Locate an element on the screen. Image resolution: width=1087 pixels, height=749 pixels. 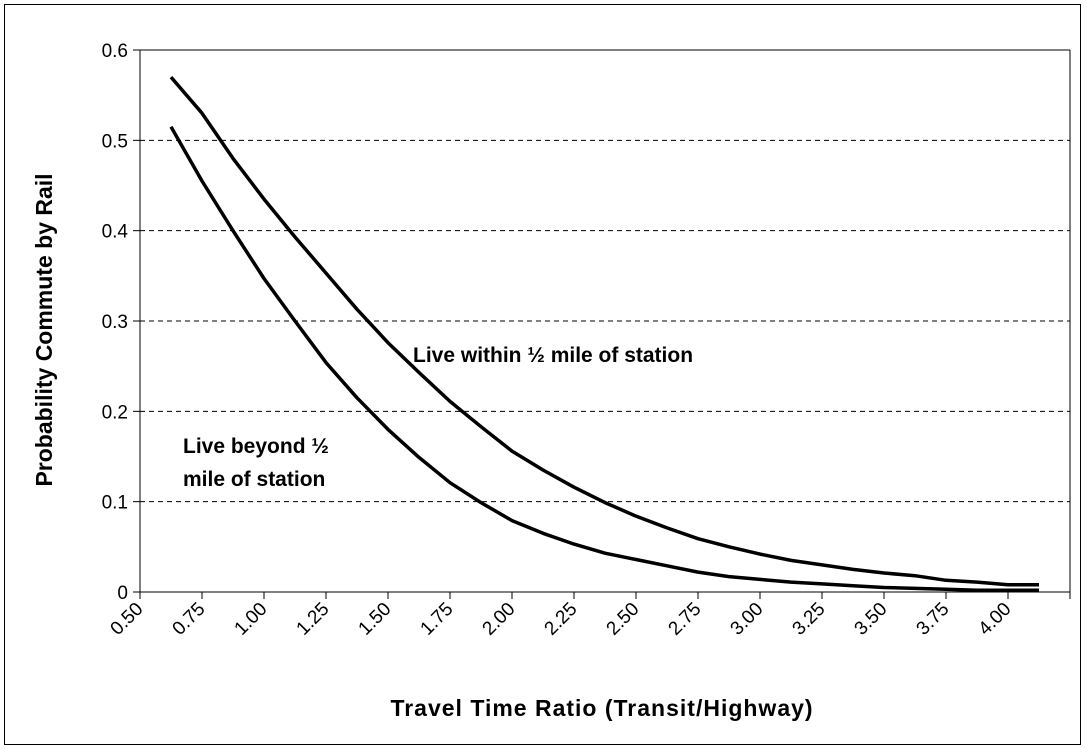
y-tick-labels: 0 0.1 0.2 0.3 0.4 0.5 0.6 is located at coordinates (115, 322).